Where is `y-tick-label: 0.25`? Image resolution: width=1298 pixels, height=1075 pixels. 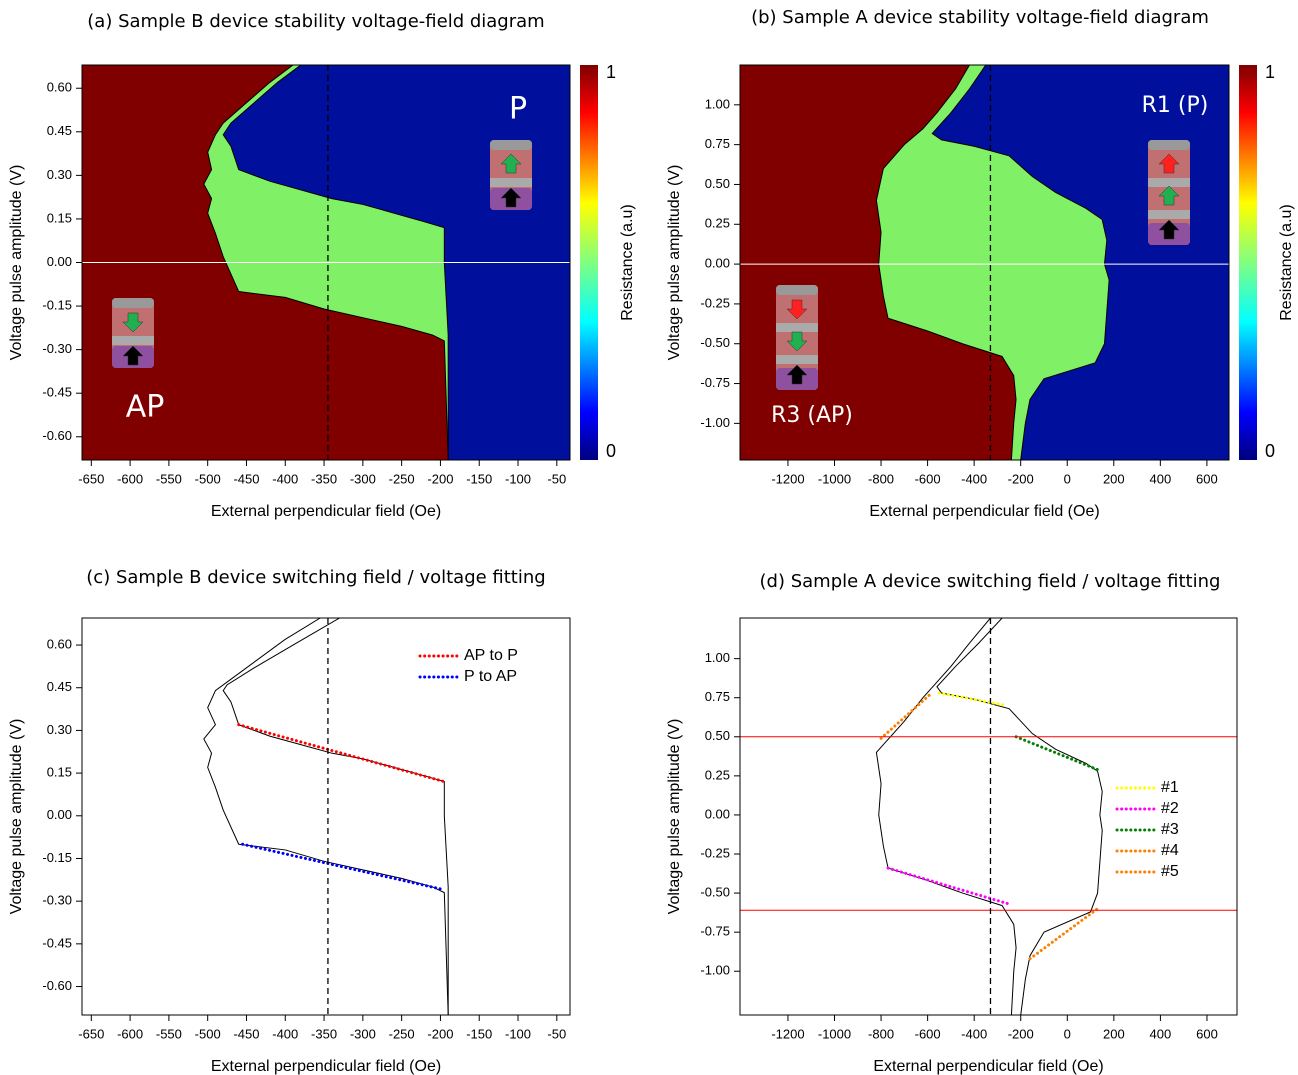
y-tick-label: 0.25 is located at coordinates (717, 774).